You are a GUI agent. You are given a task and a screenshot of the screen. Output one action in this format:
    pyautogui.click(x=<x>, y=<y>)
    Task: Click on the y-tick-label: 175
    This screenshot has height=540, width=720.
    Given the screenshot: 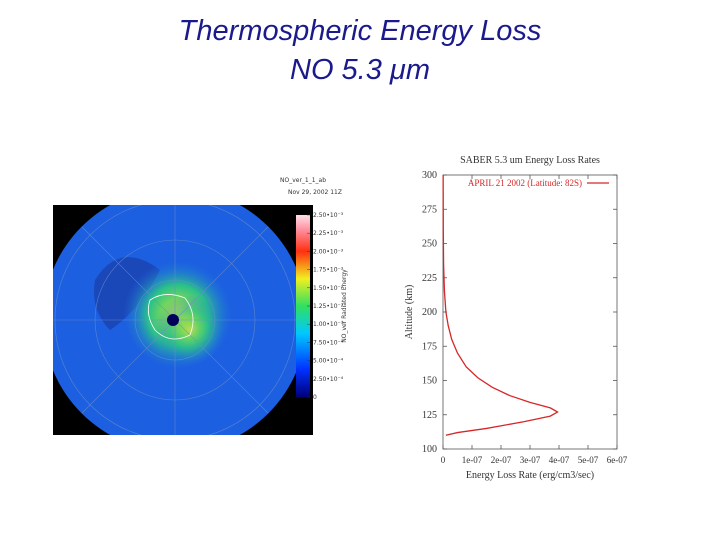 What is the action you would take?
    pyautogui.click(x=429, y=346)
    